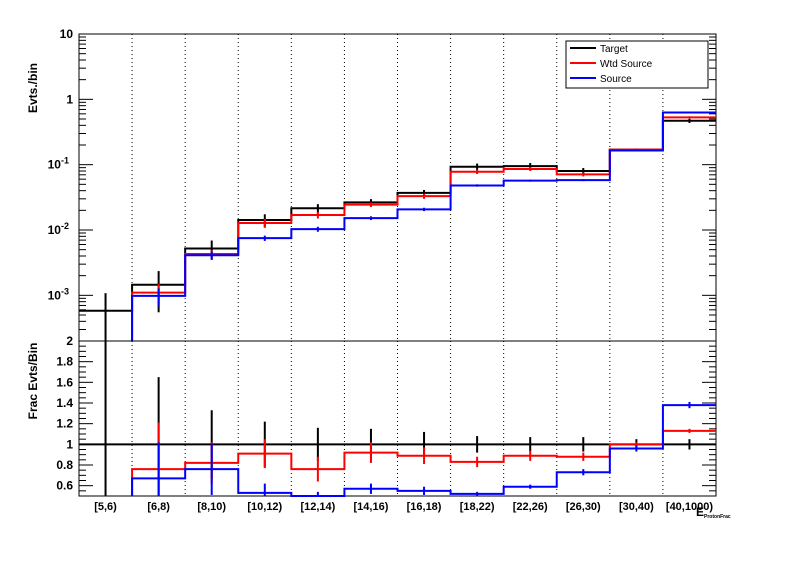 This screenshot has height=572, width=796. Describe the element at coordinates (616, 79) in the screenshot. I see `legend-entry: Source` at that location.